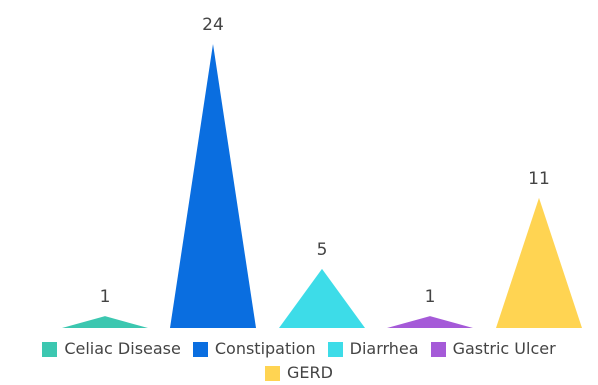 The image size is (598, 385). I want to click on data-label-diarrhea: 5, so click(322, 250).